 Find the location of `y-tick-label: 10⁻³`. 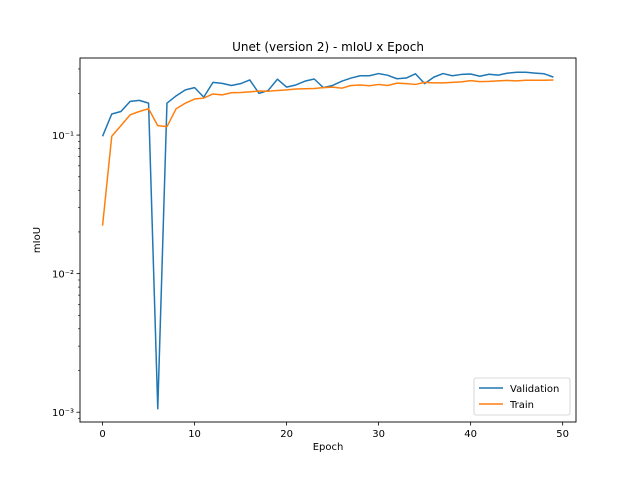

y-tick-label: 10⁻³ is located at coordinates (63, 413).